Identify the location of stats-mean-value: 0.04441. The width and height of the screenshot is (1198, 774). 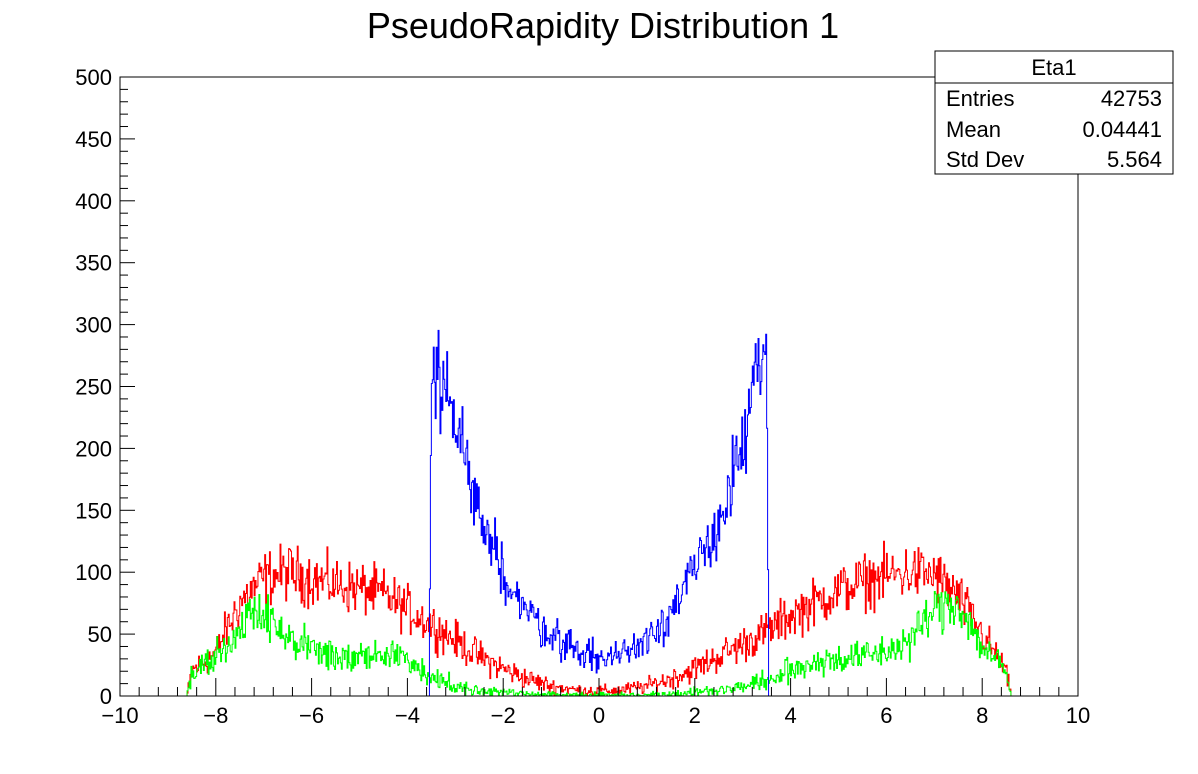
(1122, 129).